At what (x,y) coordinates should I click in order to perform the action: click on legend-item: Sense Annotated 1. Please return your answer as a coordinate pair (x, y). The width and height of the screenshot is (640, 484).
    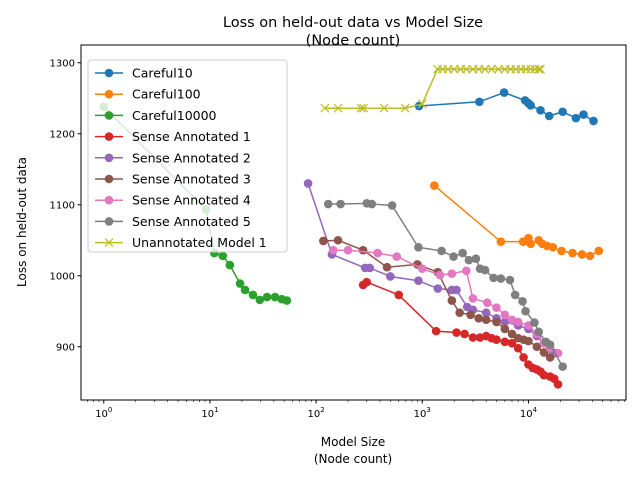
    Looking at the image, I should click on (173, 136).